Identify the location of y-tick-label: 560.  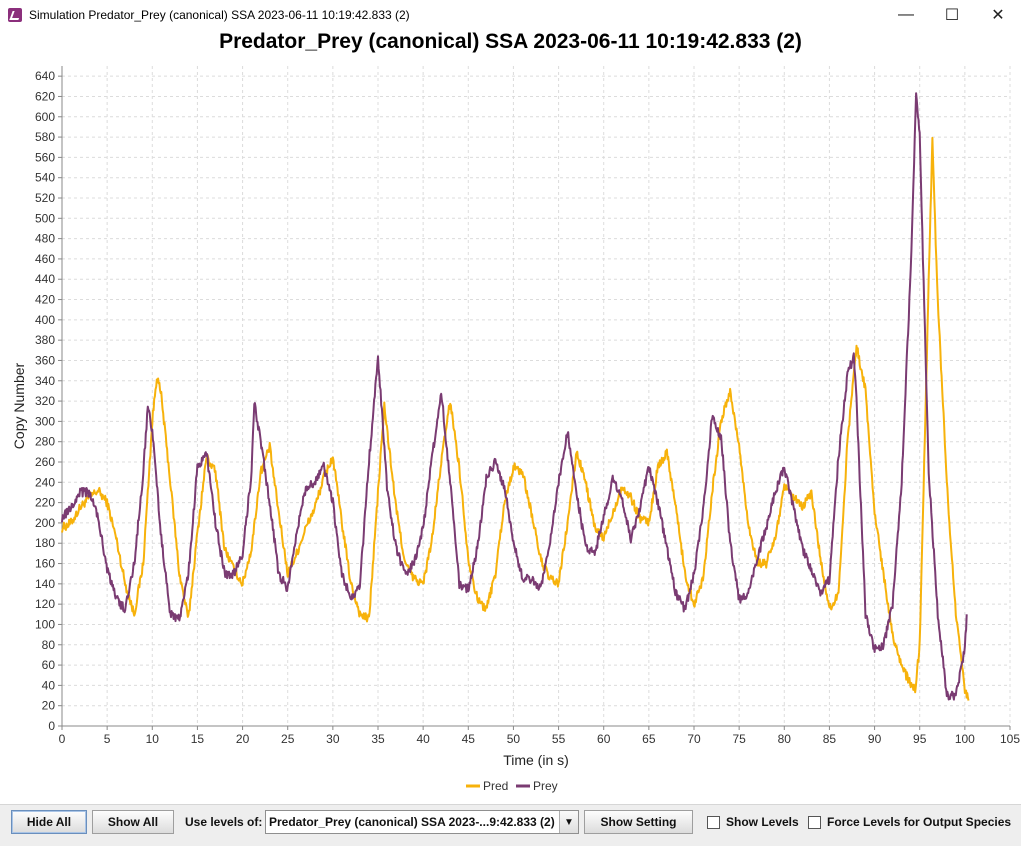
(45, 157).